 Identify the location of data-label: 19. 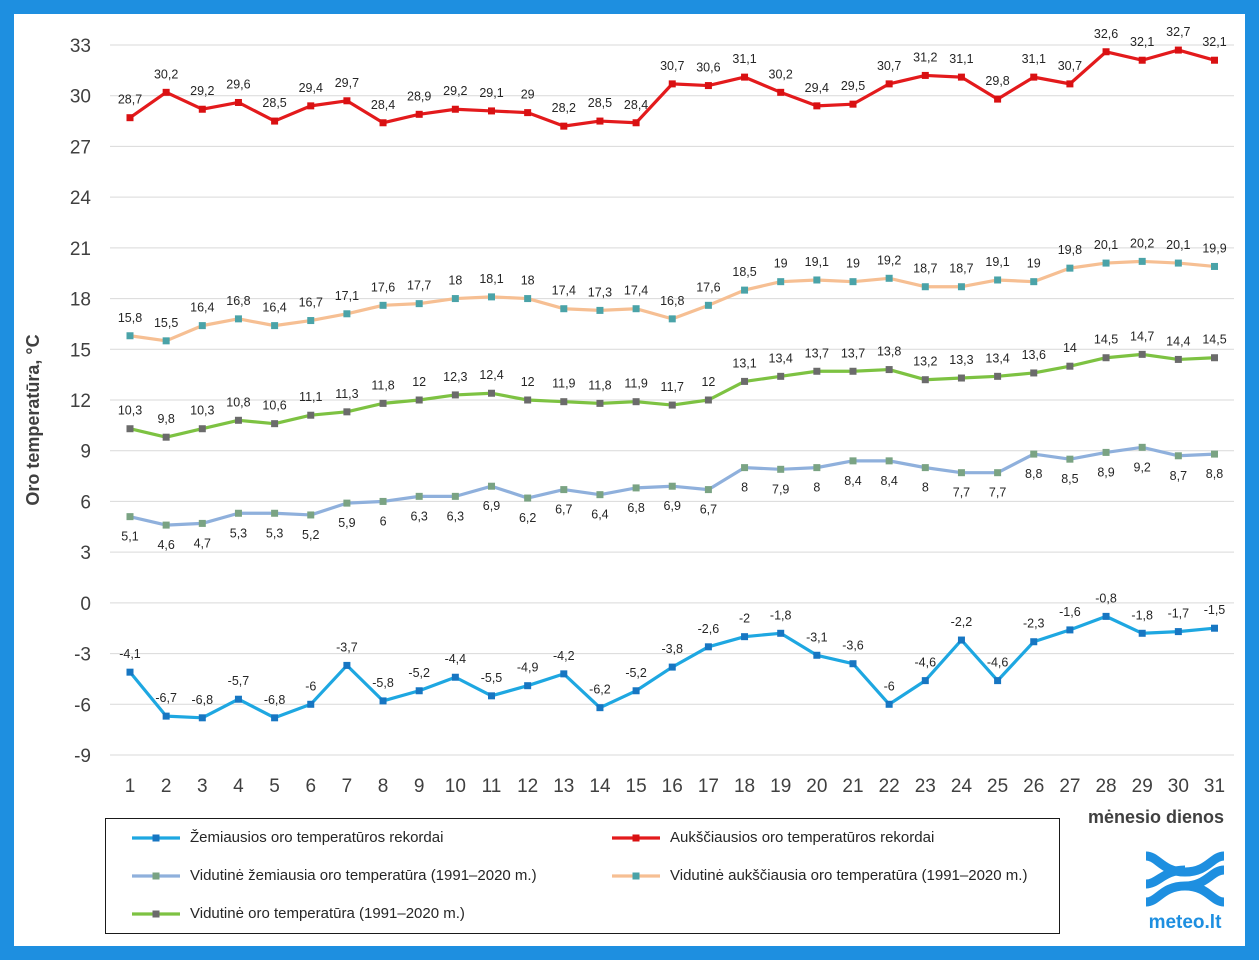
(781, 264).